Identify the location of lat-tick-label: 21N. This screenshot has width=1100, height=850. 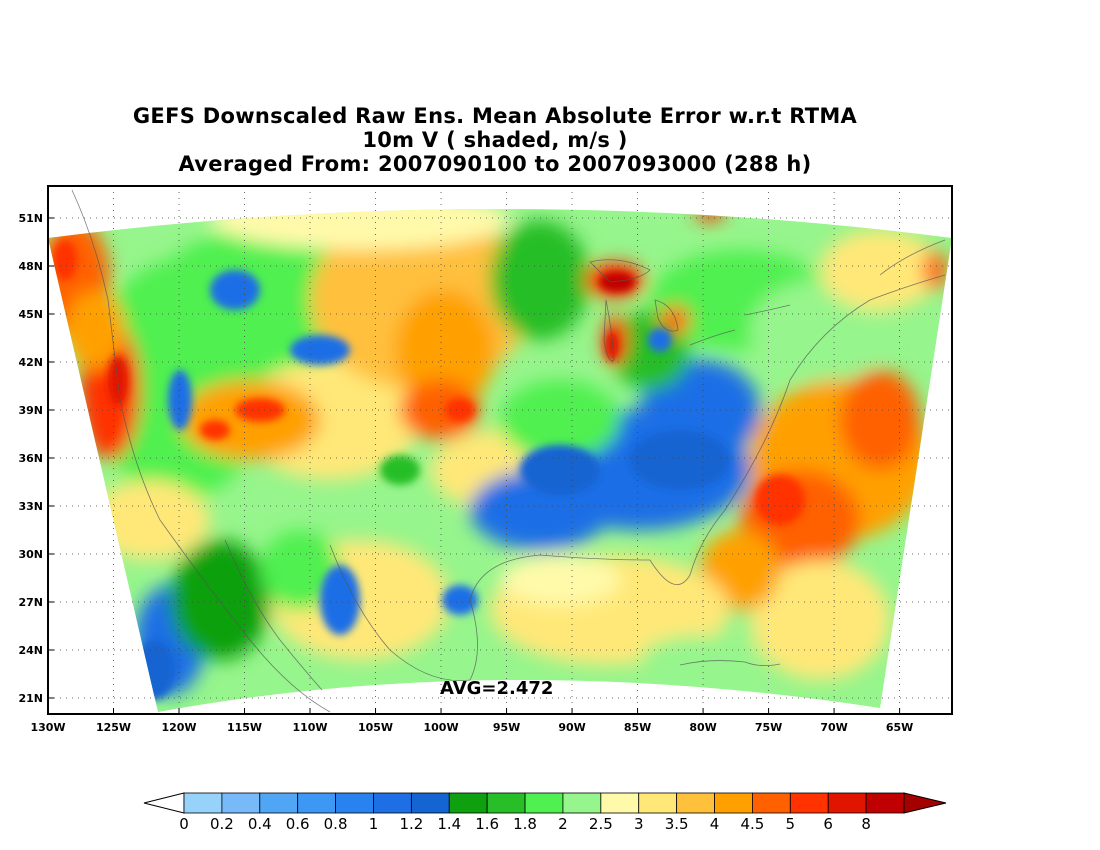
(30, 698).